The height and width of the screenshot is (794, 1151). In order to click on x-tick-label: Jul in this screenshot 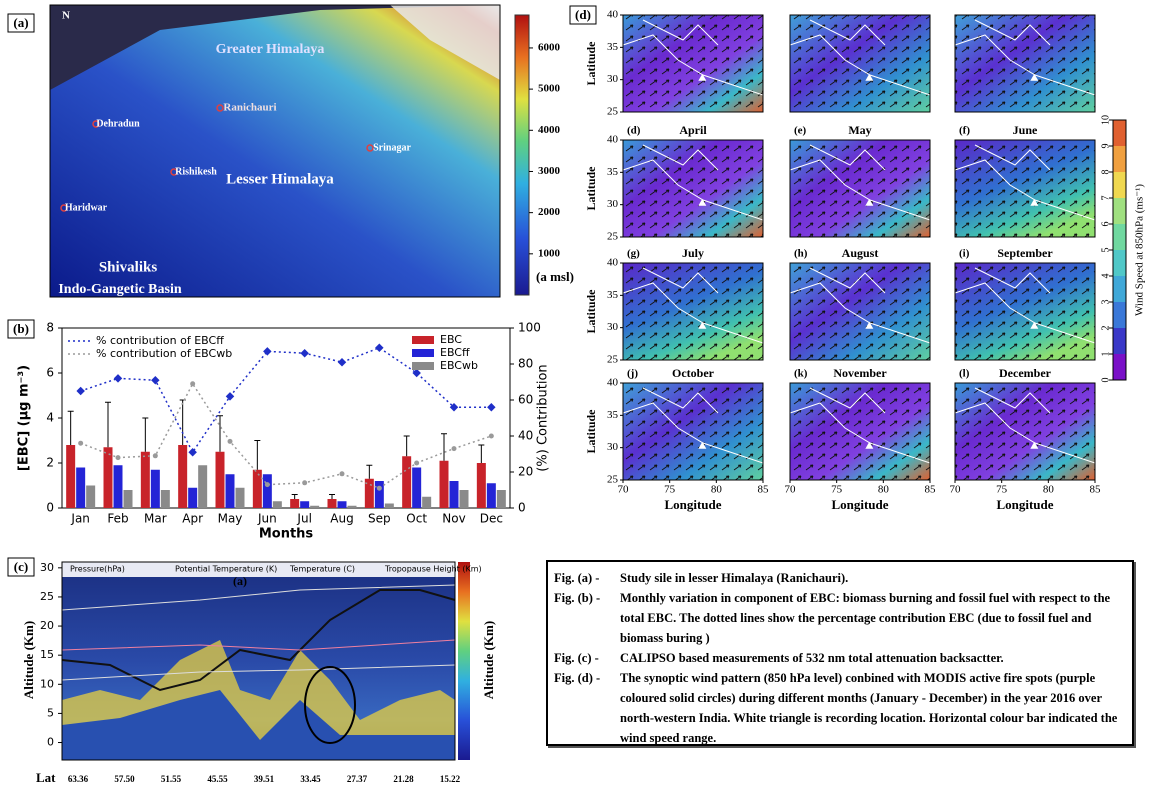, I will do `click(303, 519)`.